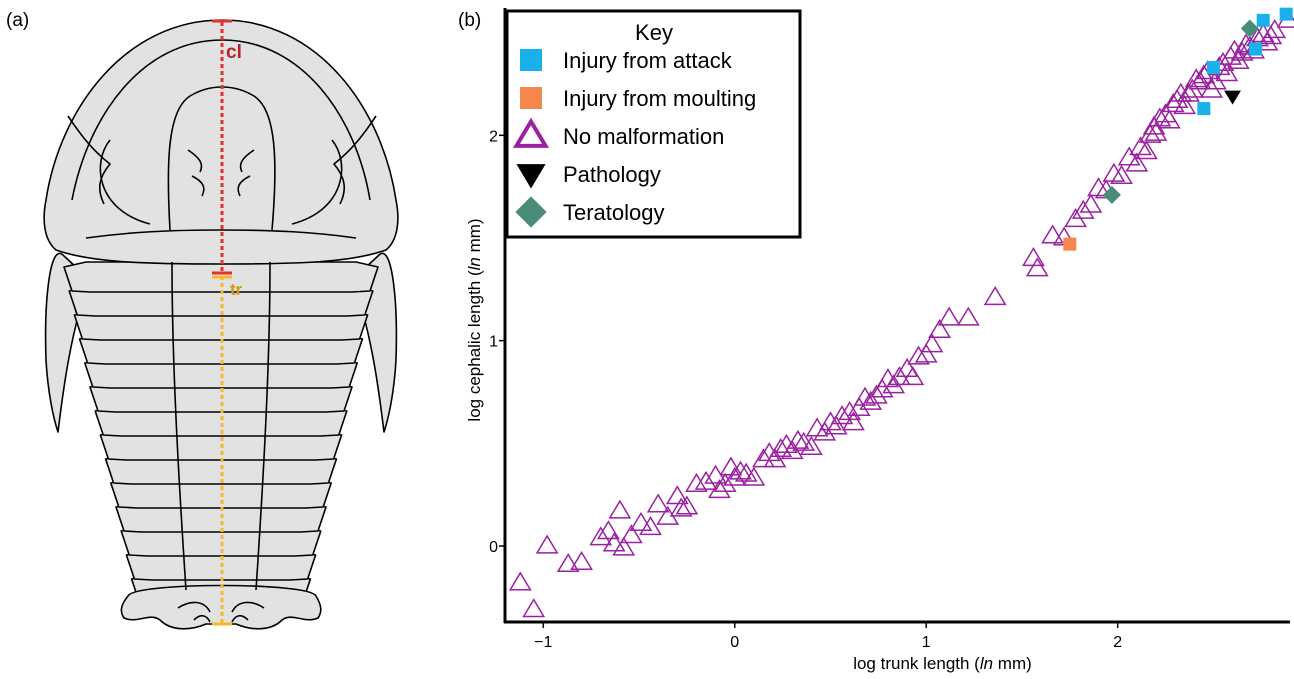 This screenshot has width=1294, height=679. I want to click on y-axis-label: log cephalic length (ln mm), so click(474, 319).